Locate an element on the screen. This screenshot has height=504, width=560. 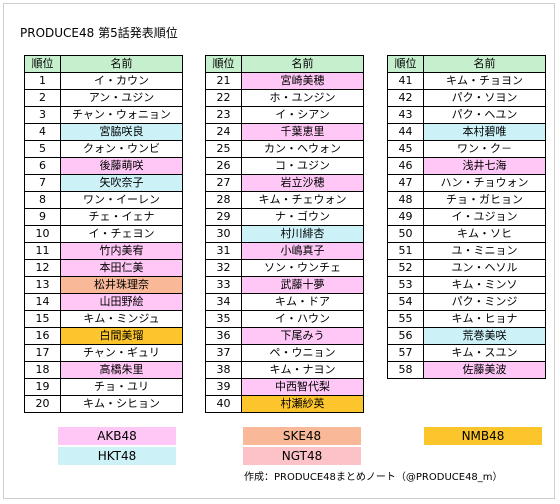
rank-cell: 54 is located at coordinates (406, 302).